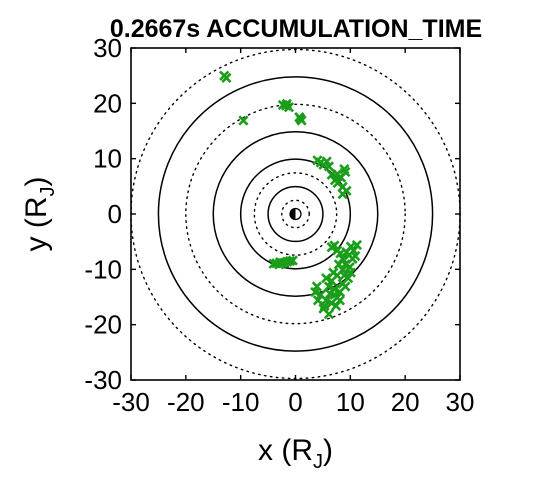 The width and height of the screenshot is (538, 477). Describe the element at coordinates (296, 29) in the screenshot. I see `chart-title: 0.2667s ACCUMULATION_TIME` at that location.